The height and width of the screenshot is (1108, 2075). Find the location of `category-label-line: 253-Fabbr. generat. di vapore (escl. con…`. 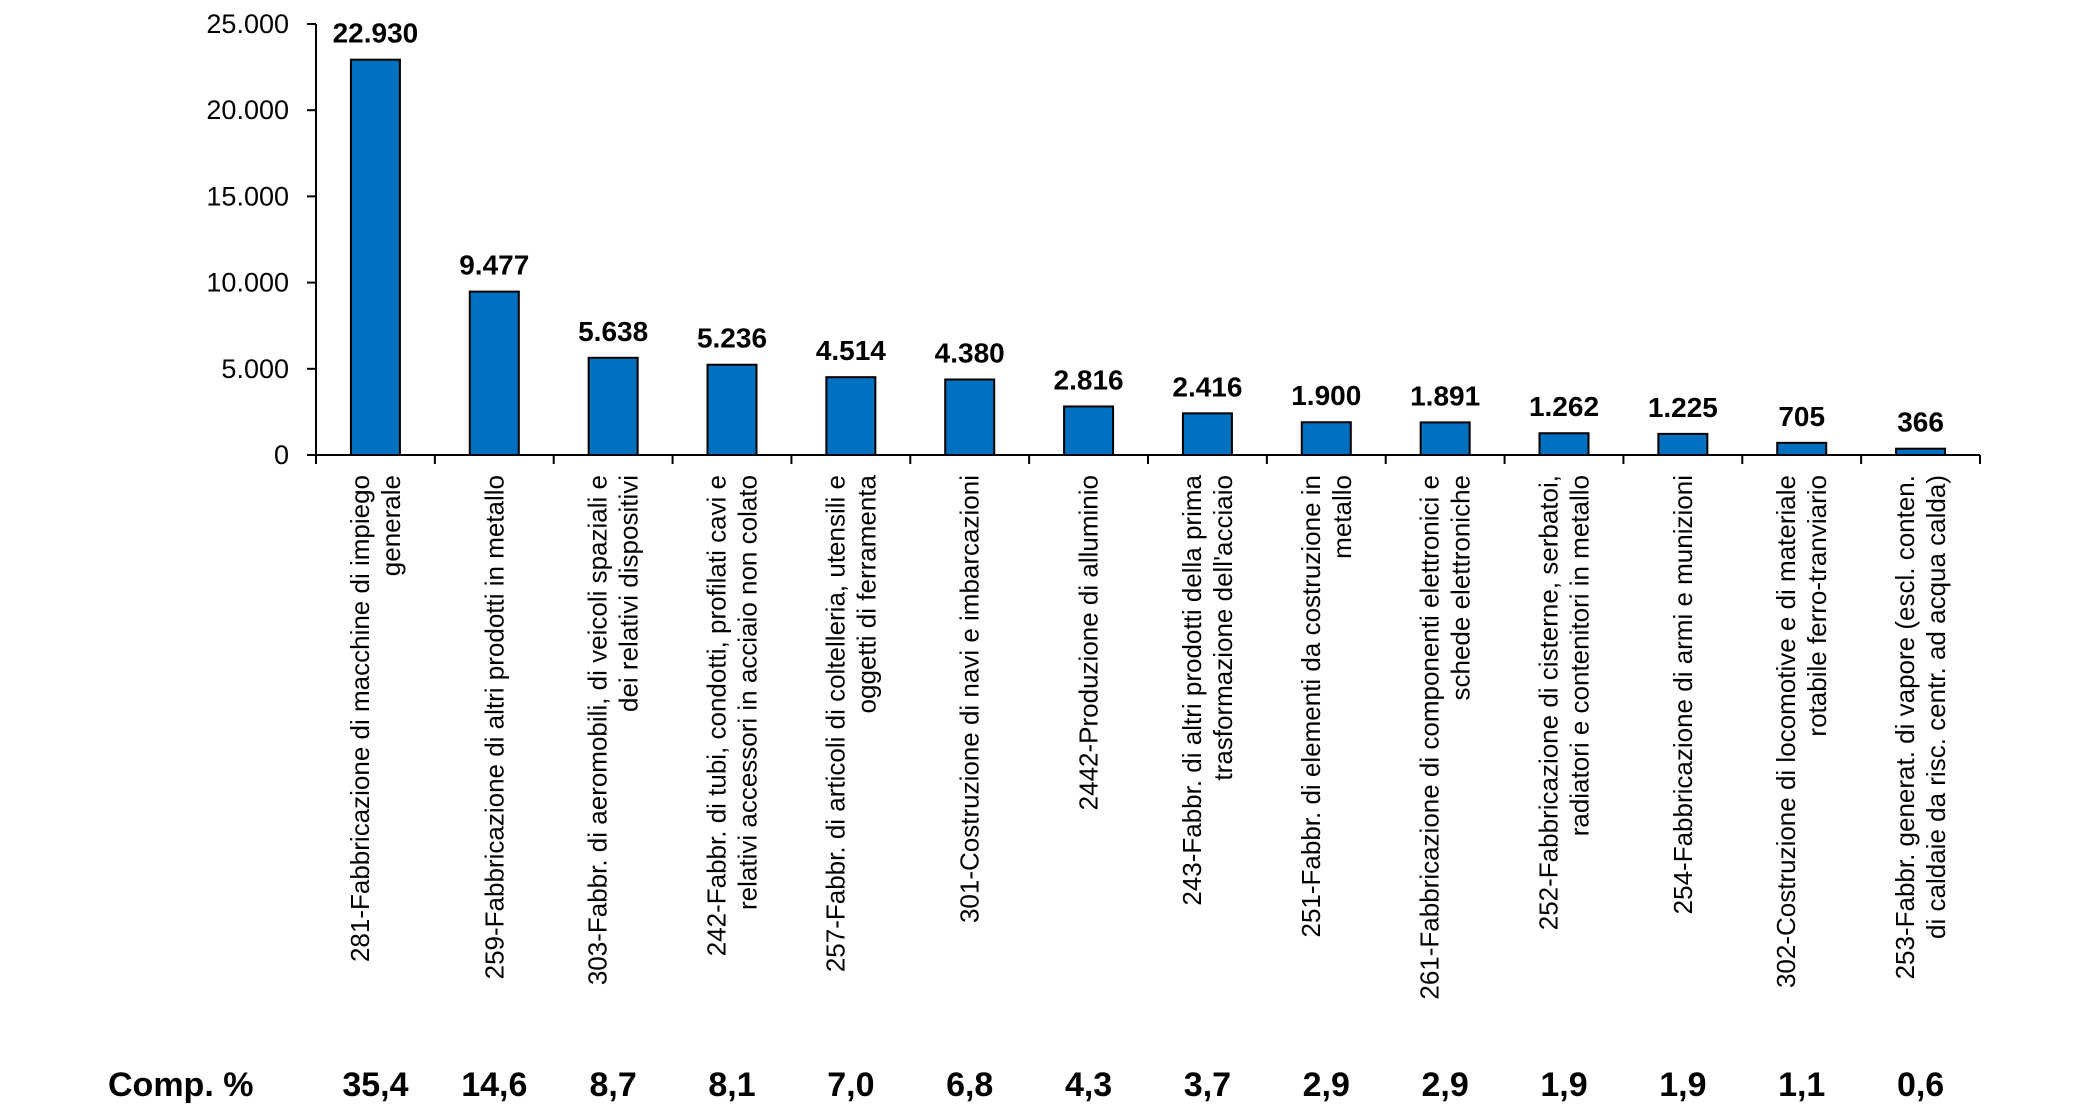

category-label-line: 253-Fabbr. generat. di vapore (escl. con… is located at coordinates (1905, 727).